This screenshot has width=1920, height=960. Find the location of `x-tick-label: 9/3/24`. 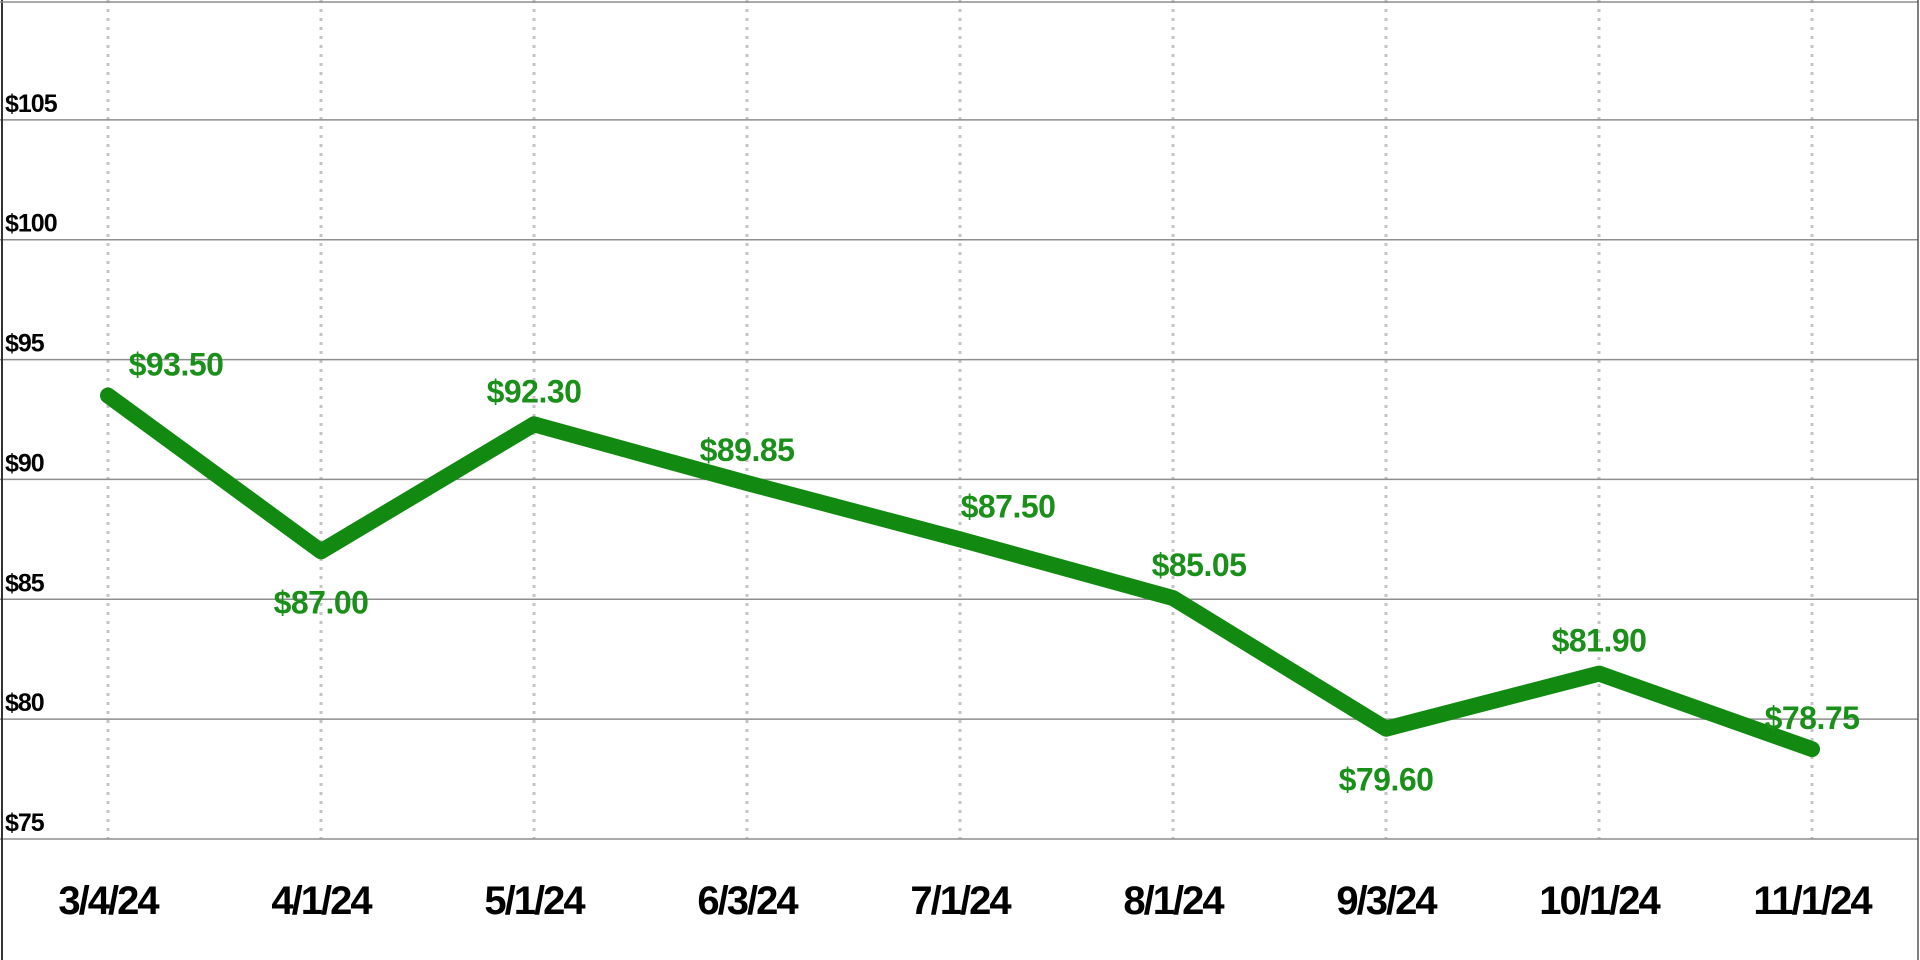

x-tick-label: 9/3/24 is located at coordinates (1387, 901).